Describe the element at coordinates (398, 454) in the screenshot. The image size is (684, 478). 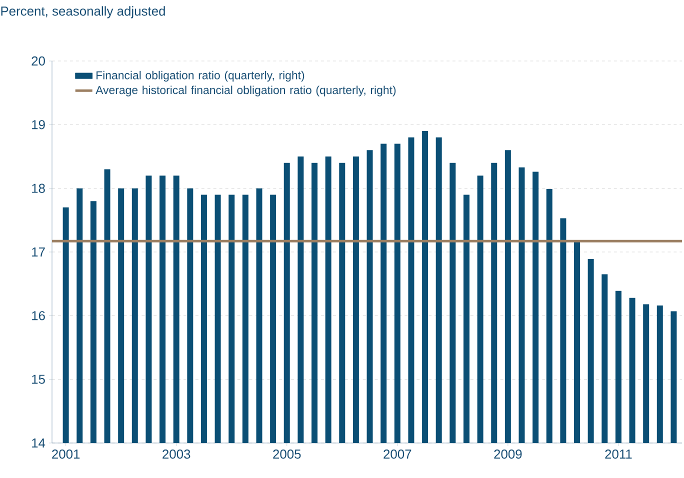
I see `x-tick-label: 2007` at that location.